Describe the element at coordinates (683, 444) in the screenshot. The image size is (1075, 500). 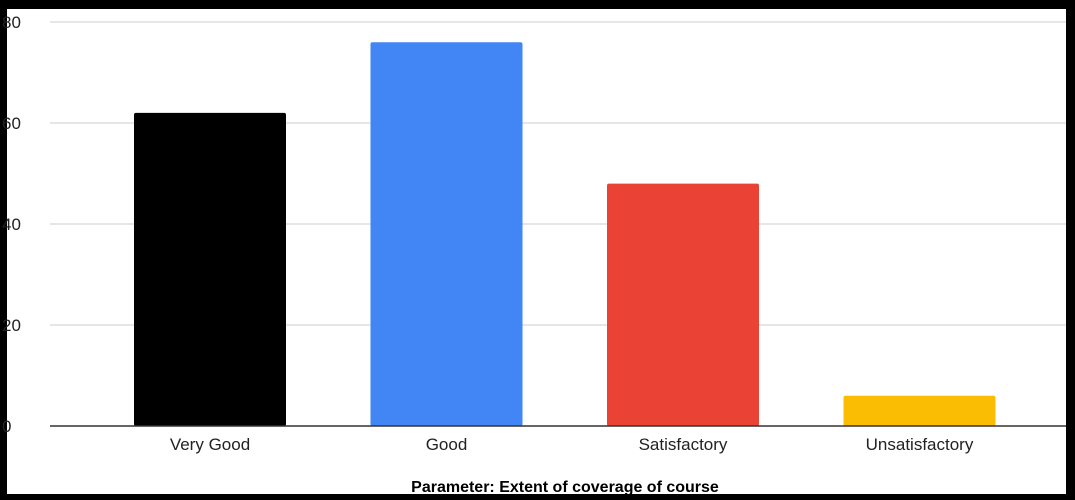
I see `x-tick-label: Satisfactory` at that location.